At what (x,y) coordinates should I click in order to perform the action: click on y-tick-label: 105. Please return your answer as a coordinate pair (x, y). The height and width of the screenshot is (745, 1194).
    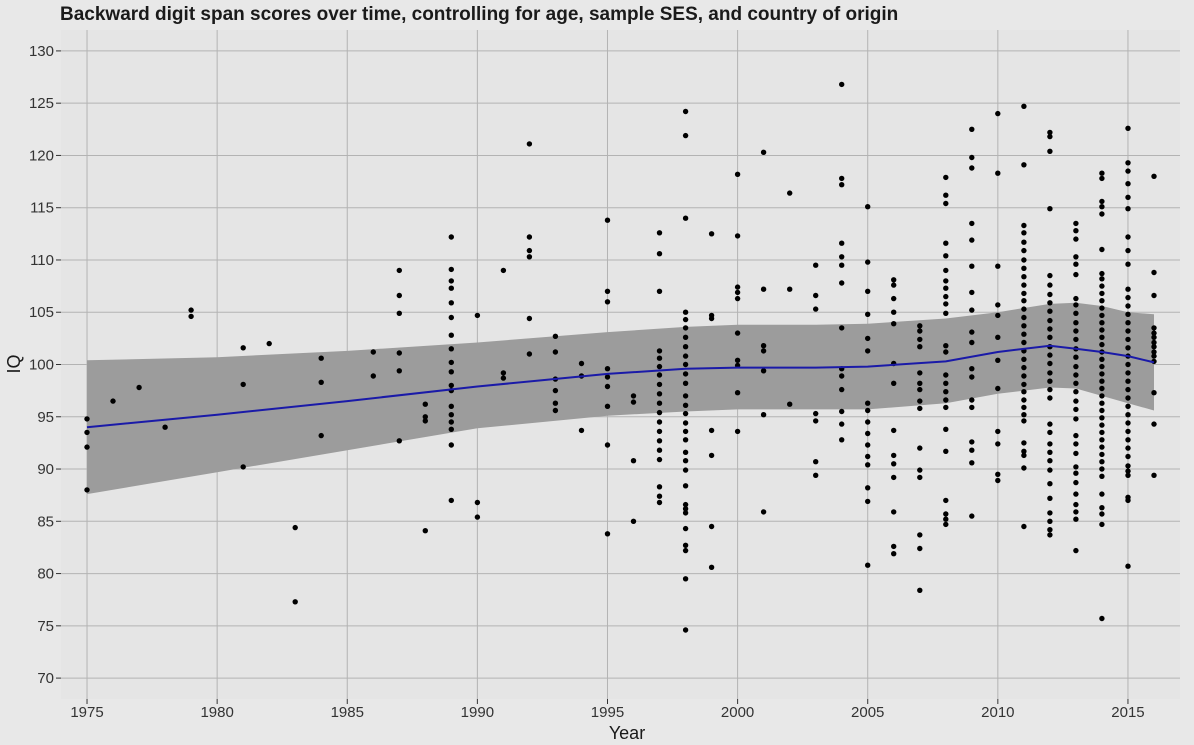
    Looking at the image, I should click on (41, 312).